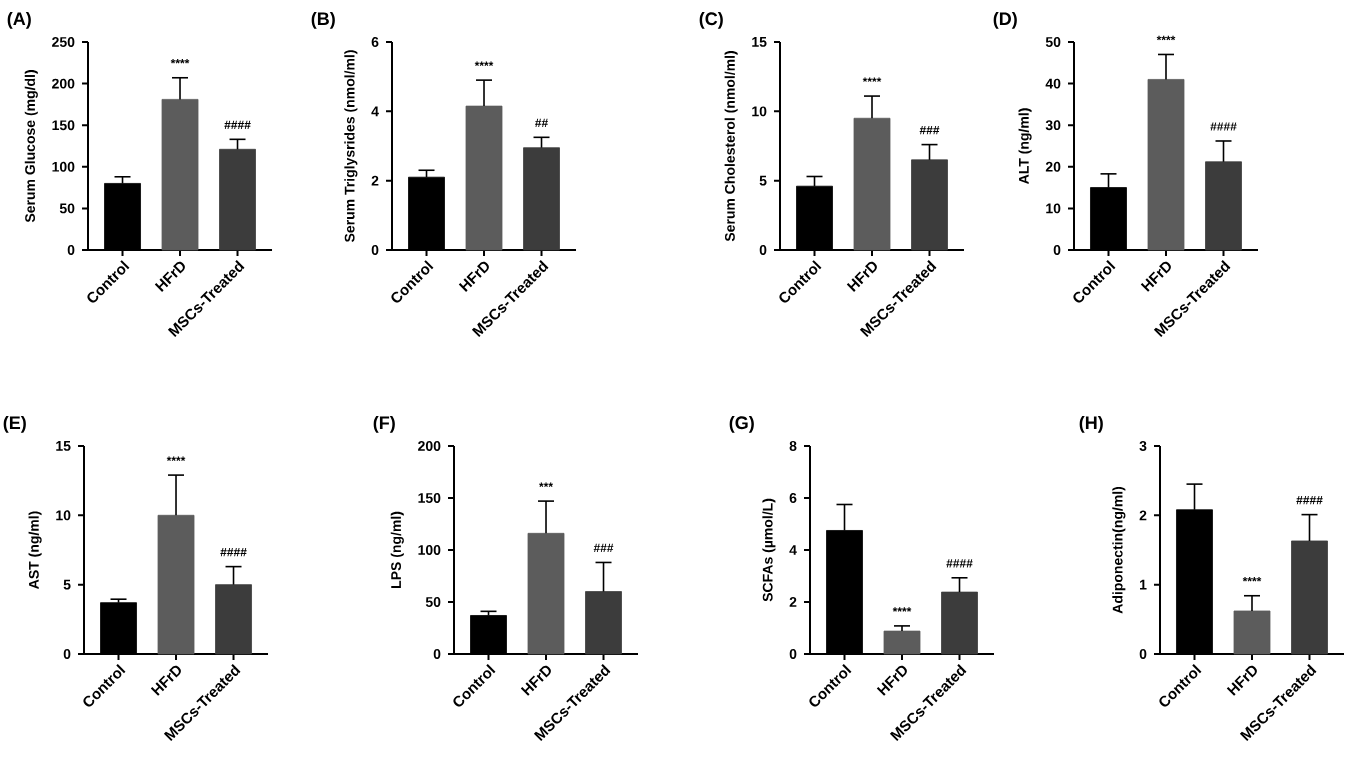  I want to click on chart-title: (G), so click(741, 424).